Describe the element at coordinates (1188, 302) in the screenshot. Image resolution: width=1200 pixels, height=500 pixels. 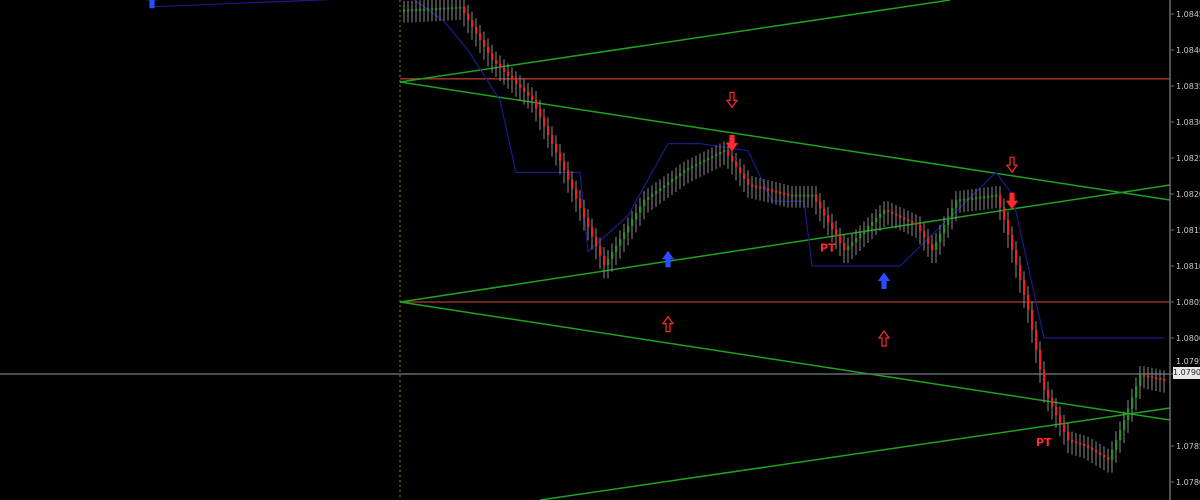
I see `y-tick-label: 1.0805` at that location.